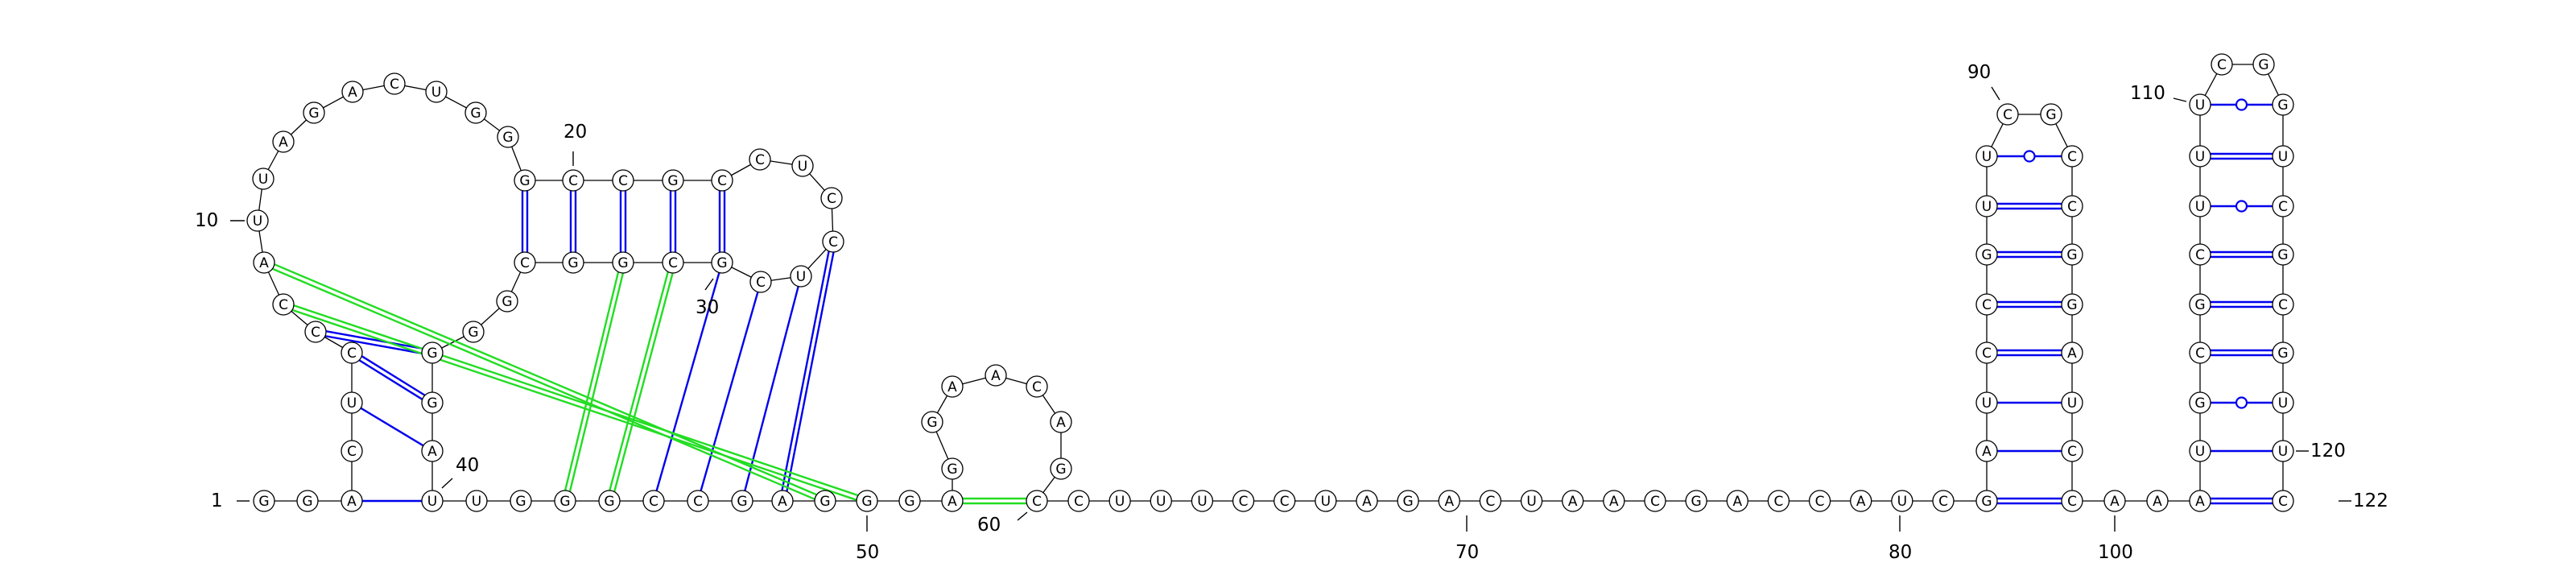 This screenshot has width=2576, height=567. I want to click on position-number-label: 122, so click(2370, 500).